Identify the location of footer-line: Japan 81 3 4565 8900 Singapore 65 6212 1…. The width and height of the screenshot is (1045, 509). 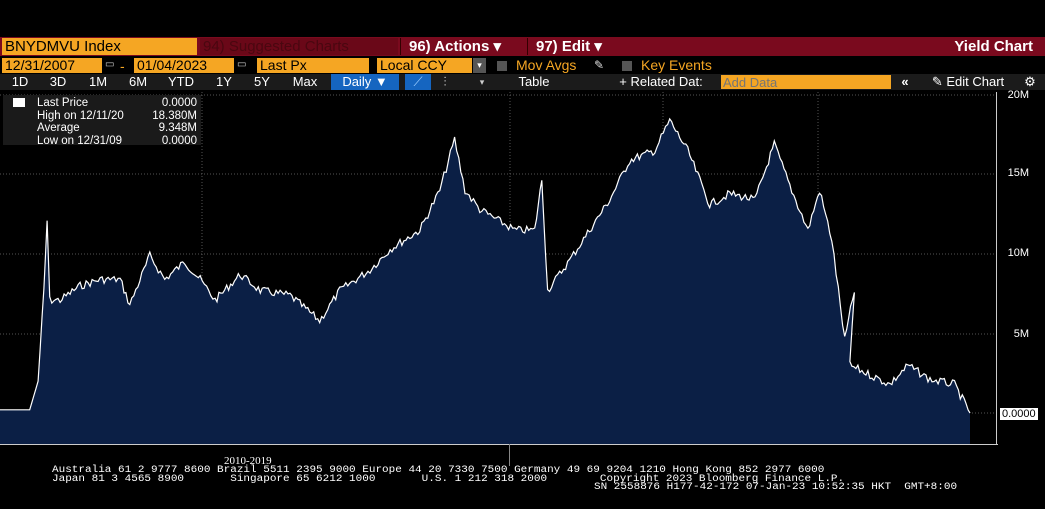
(448, 478).